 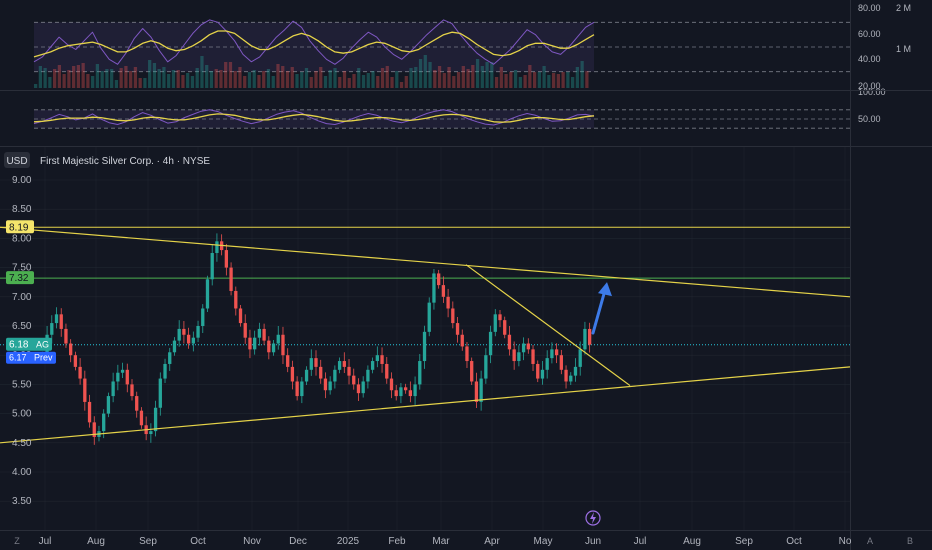 What do you see at coordinates (593, 518) in the screenshot?
I see `event-flash-icon` at bounding box center [593, 518].